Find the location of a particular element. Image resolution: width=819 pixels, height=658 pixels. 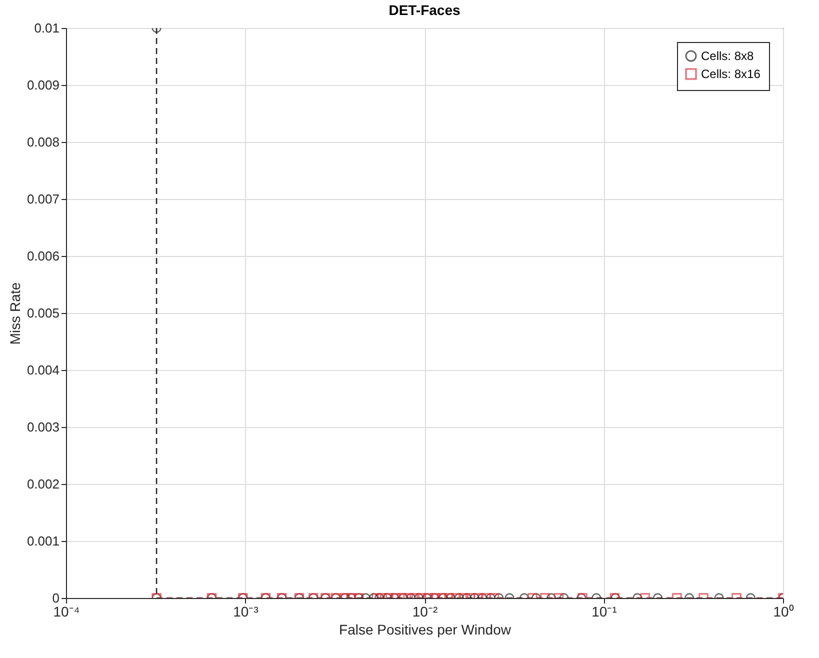

y-tick-label: 0.002 is located at coordinates (43, 484).